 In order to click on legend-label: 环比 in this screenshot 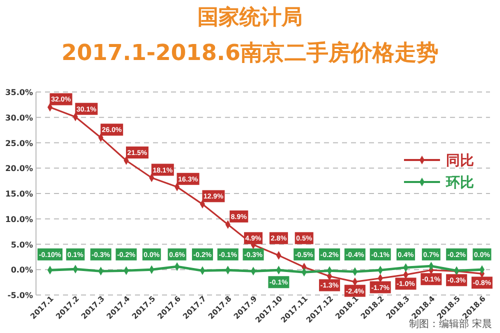, I will do `click(459, 183)`.